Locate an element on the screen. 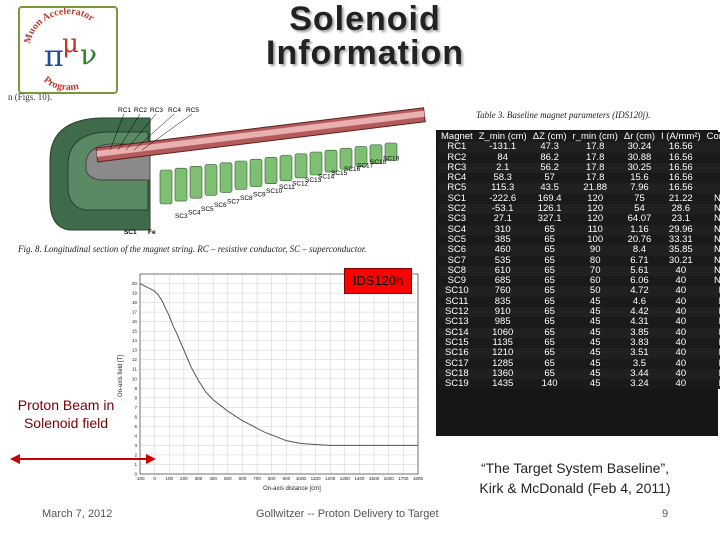 Image resolution: width=720 pixels, height=540 pixels. table-cell: 120 is located at coordinates (595, 219).